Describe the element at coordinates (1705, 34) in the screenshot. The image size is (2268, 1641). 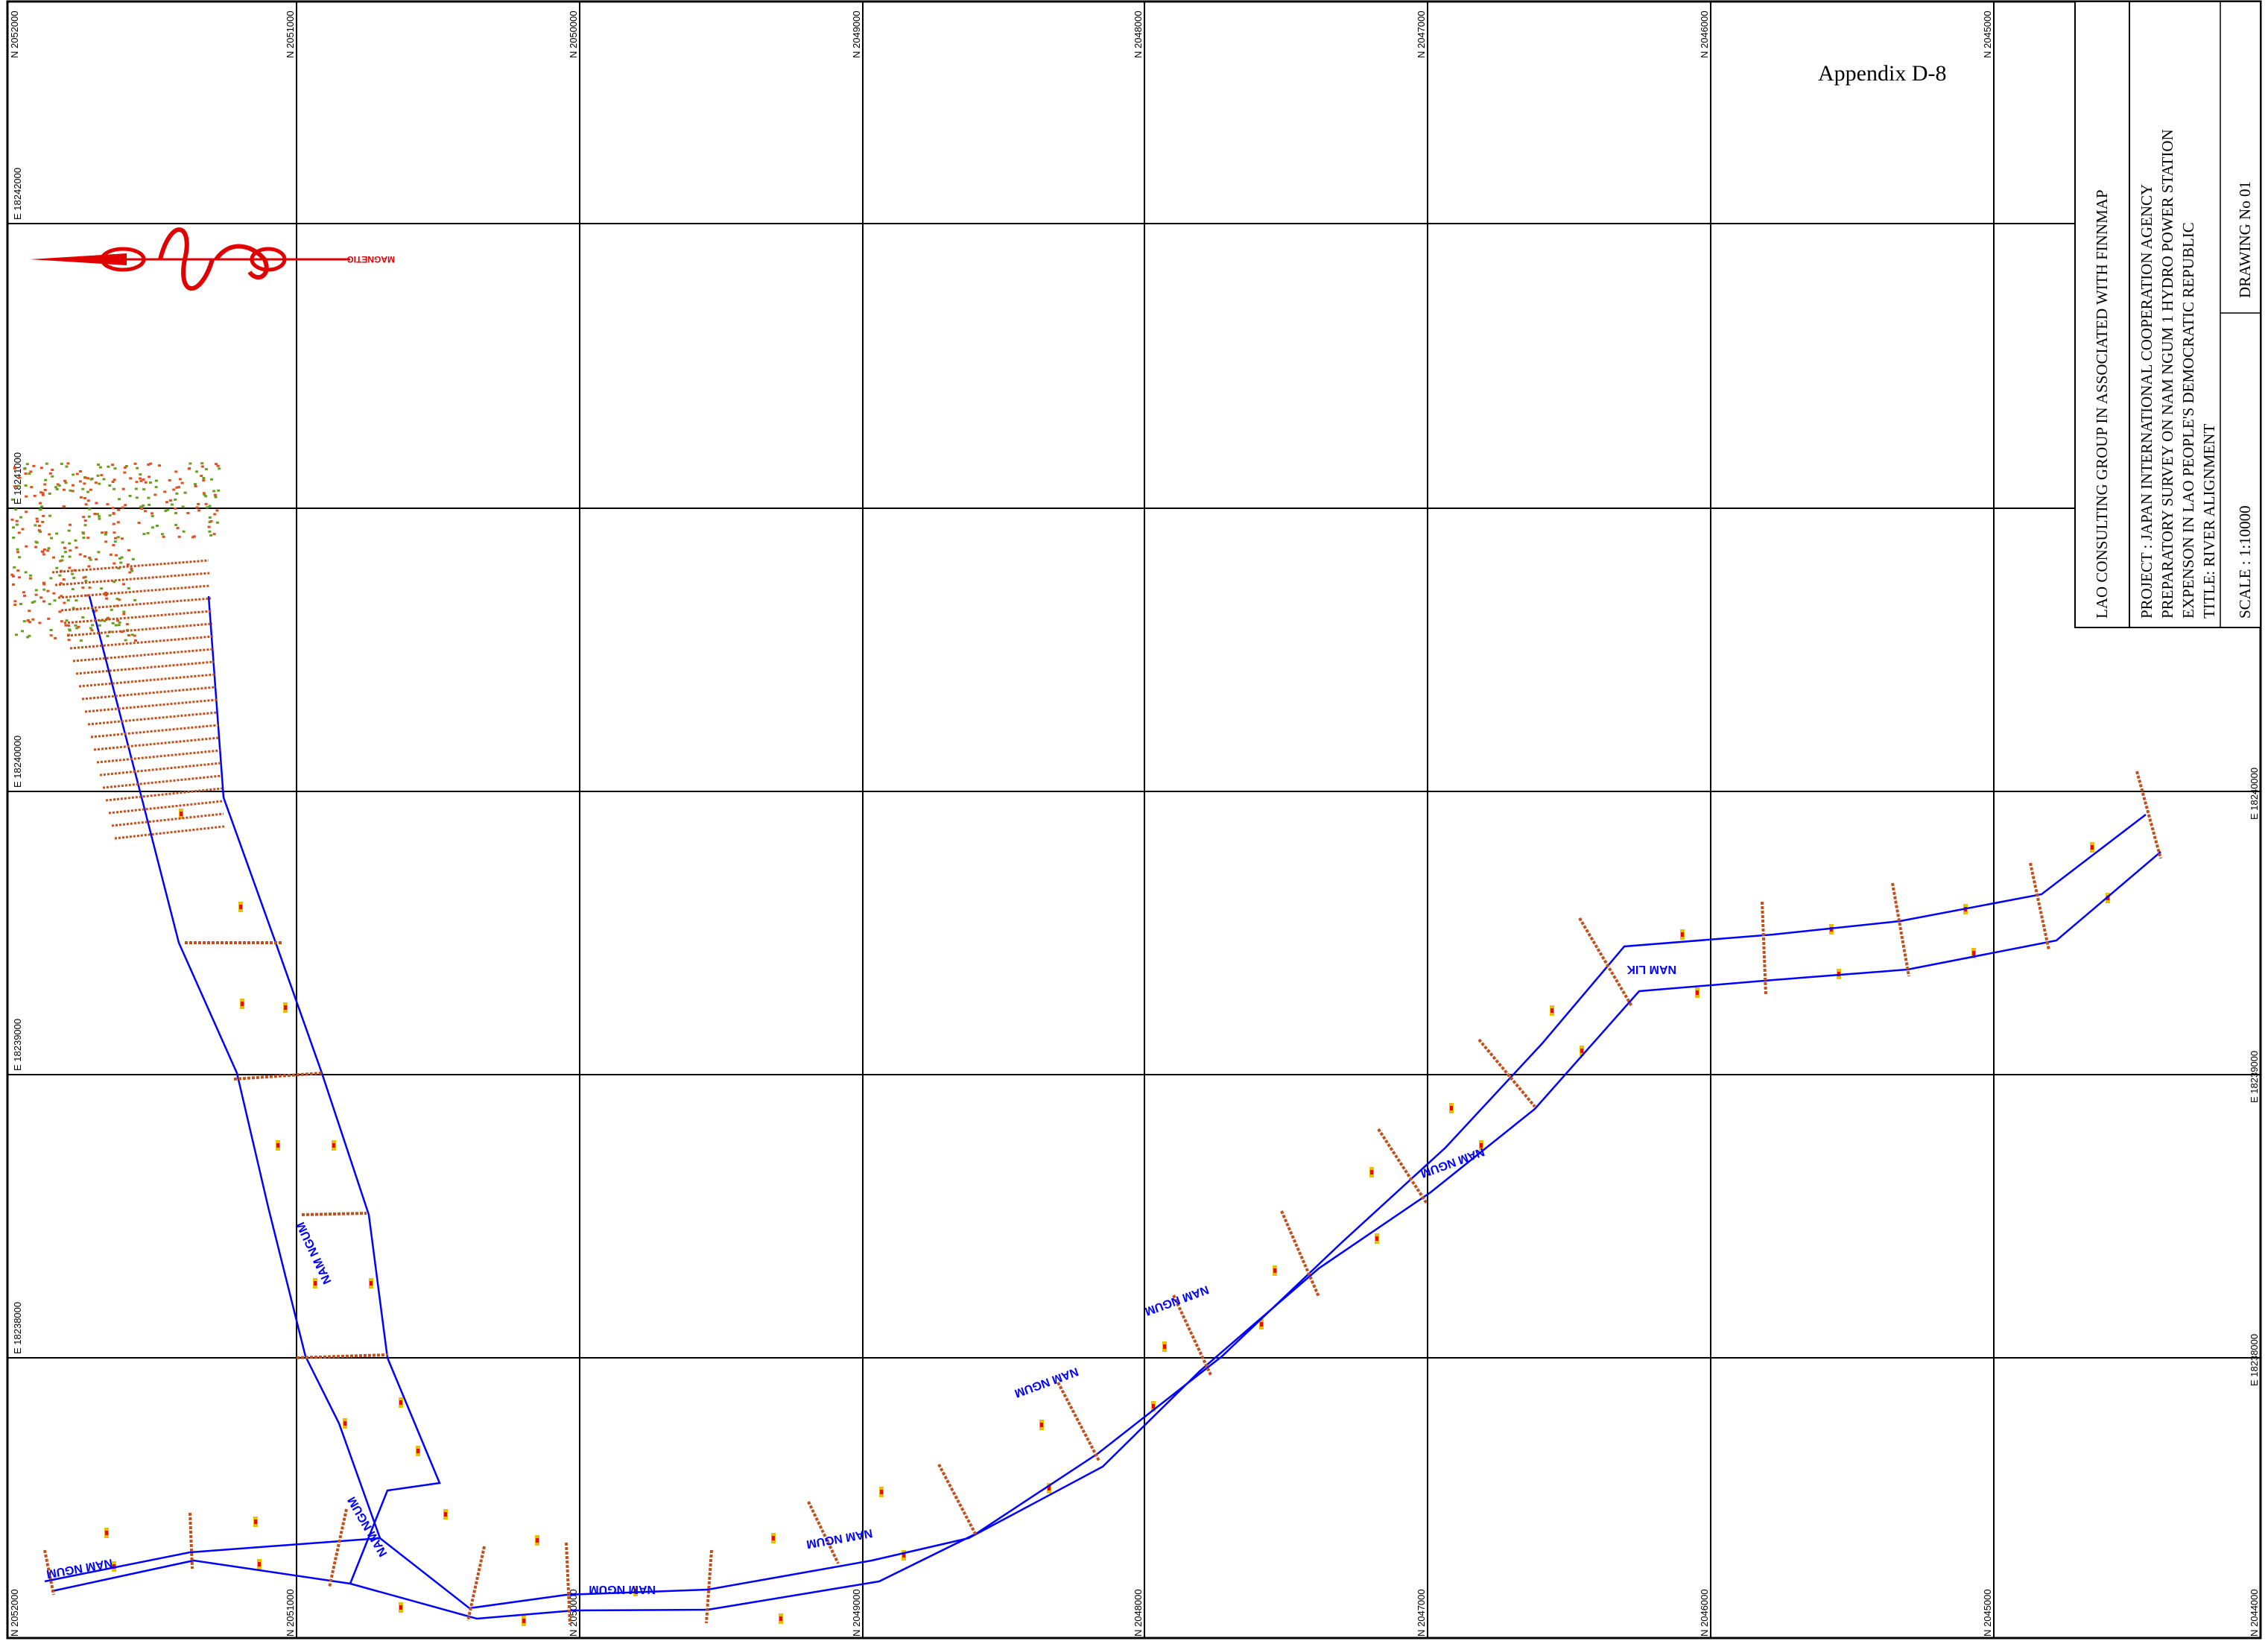
I see `north-top-label: N 2046000` at that location.